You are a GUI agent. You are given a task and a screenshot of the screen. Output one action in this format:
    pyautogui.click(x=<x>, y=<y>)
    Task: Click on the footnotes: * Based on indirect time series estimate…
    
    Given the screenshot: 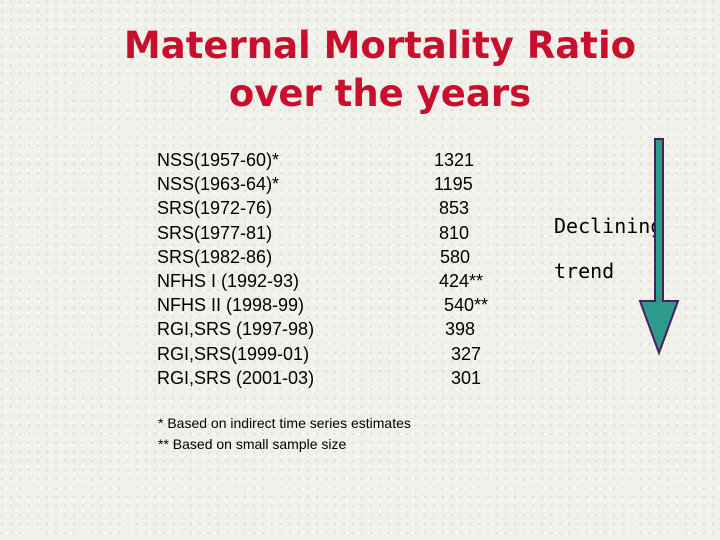 What is the action you would take?
    pyautogui.click(x=284, y=434)
    